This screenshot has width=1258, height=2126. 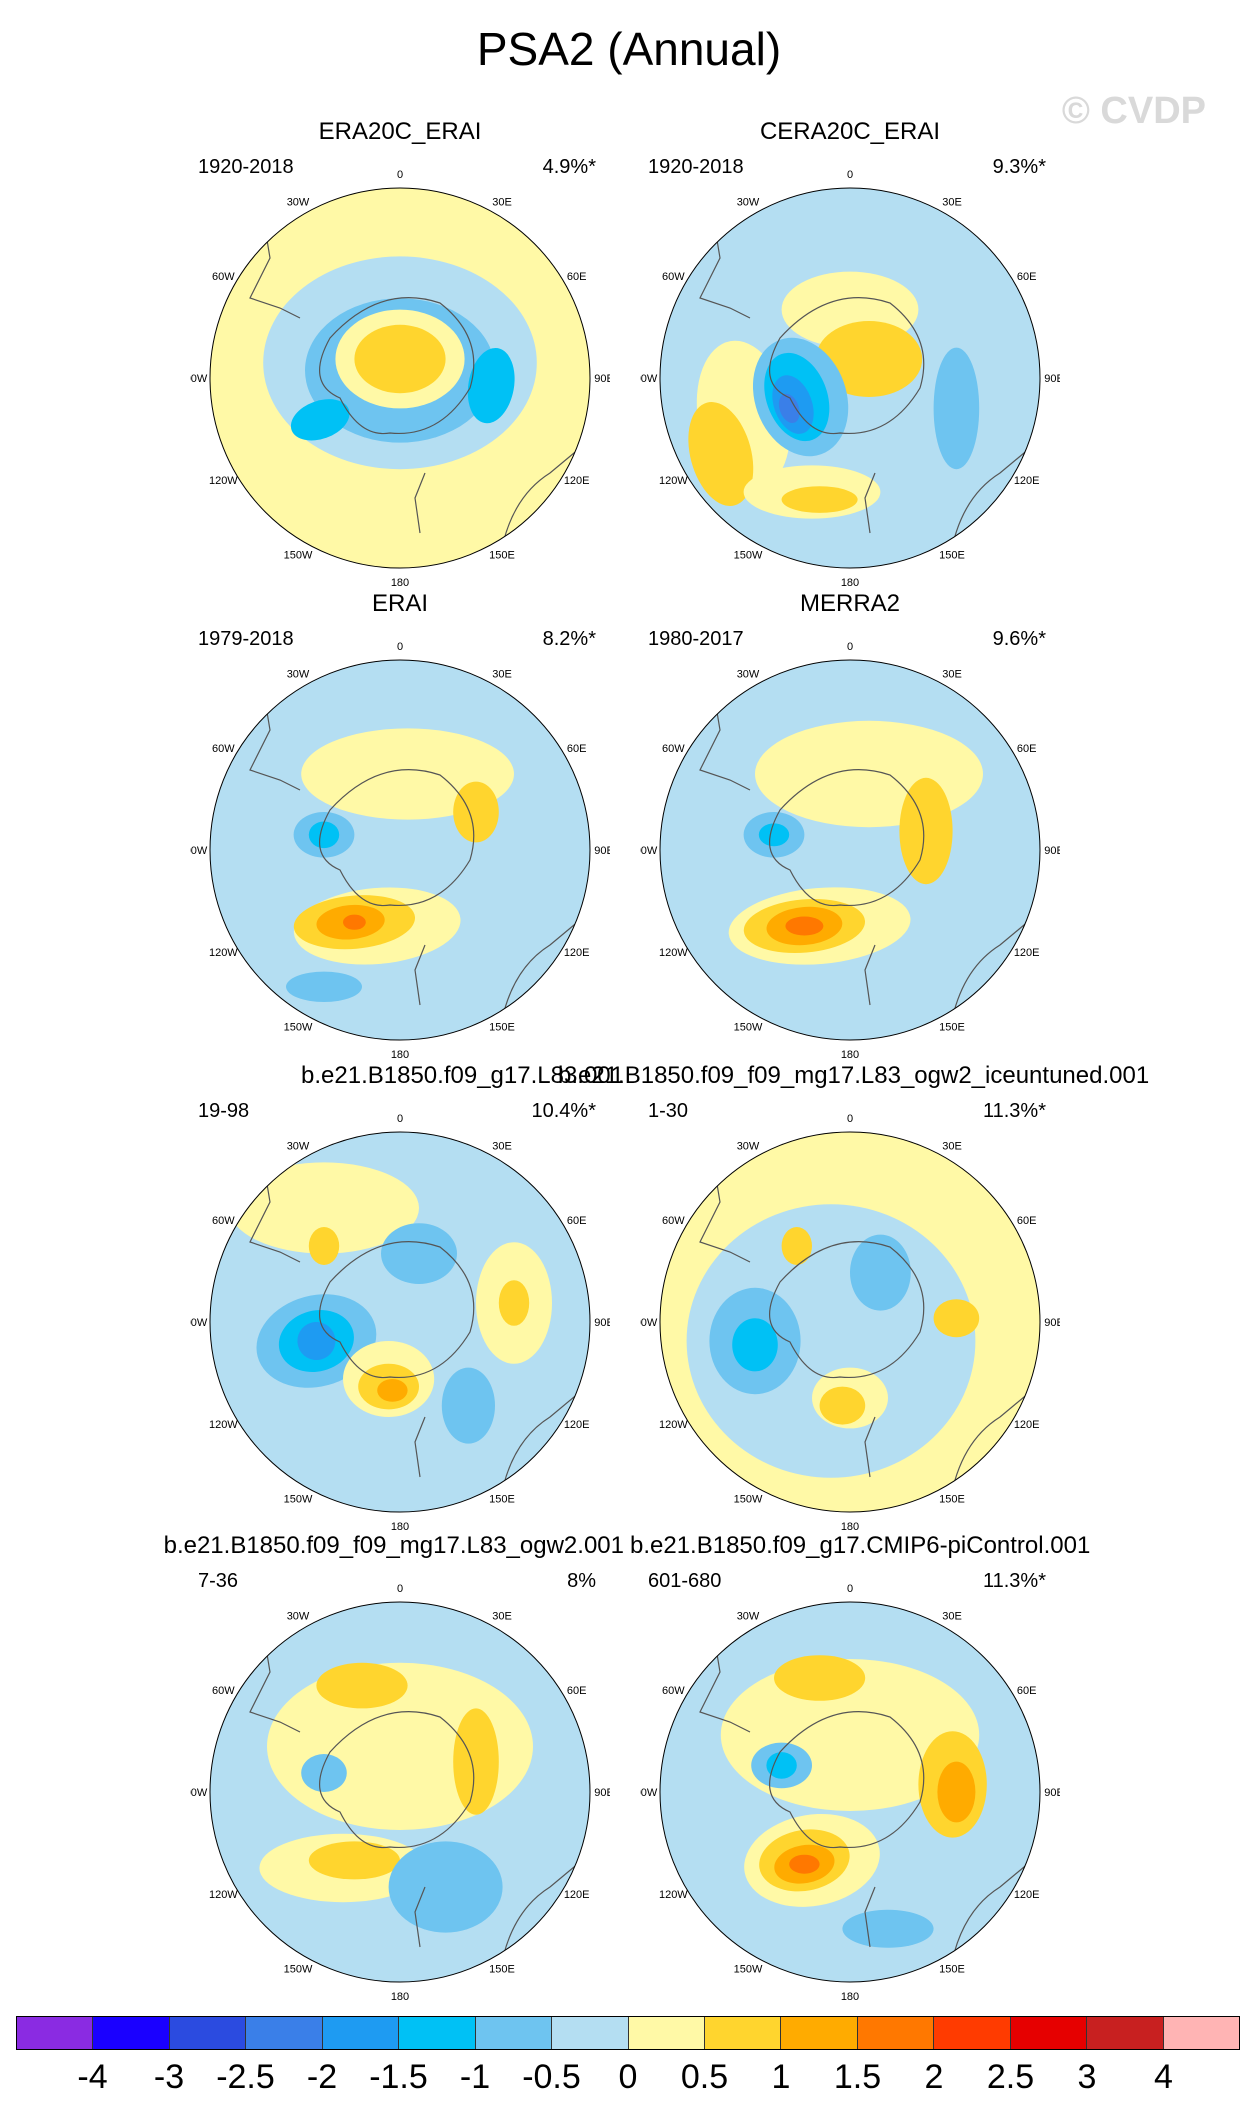 What do you see at coordinates (934, 2077) in the screenshot?
I see `colorbar-tick-label: 2` at bounding box center [934, 2077].